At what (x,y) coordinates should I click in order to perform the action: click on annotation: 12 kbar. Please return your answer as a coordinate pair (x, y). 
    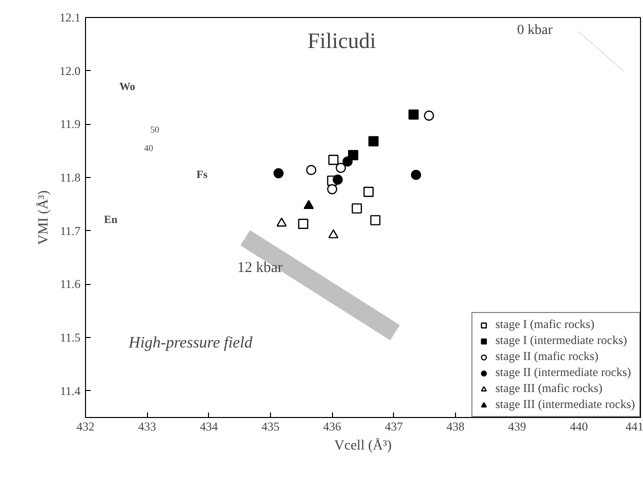
    Looking at the image, I should click on (260, 268).